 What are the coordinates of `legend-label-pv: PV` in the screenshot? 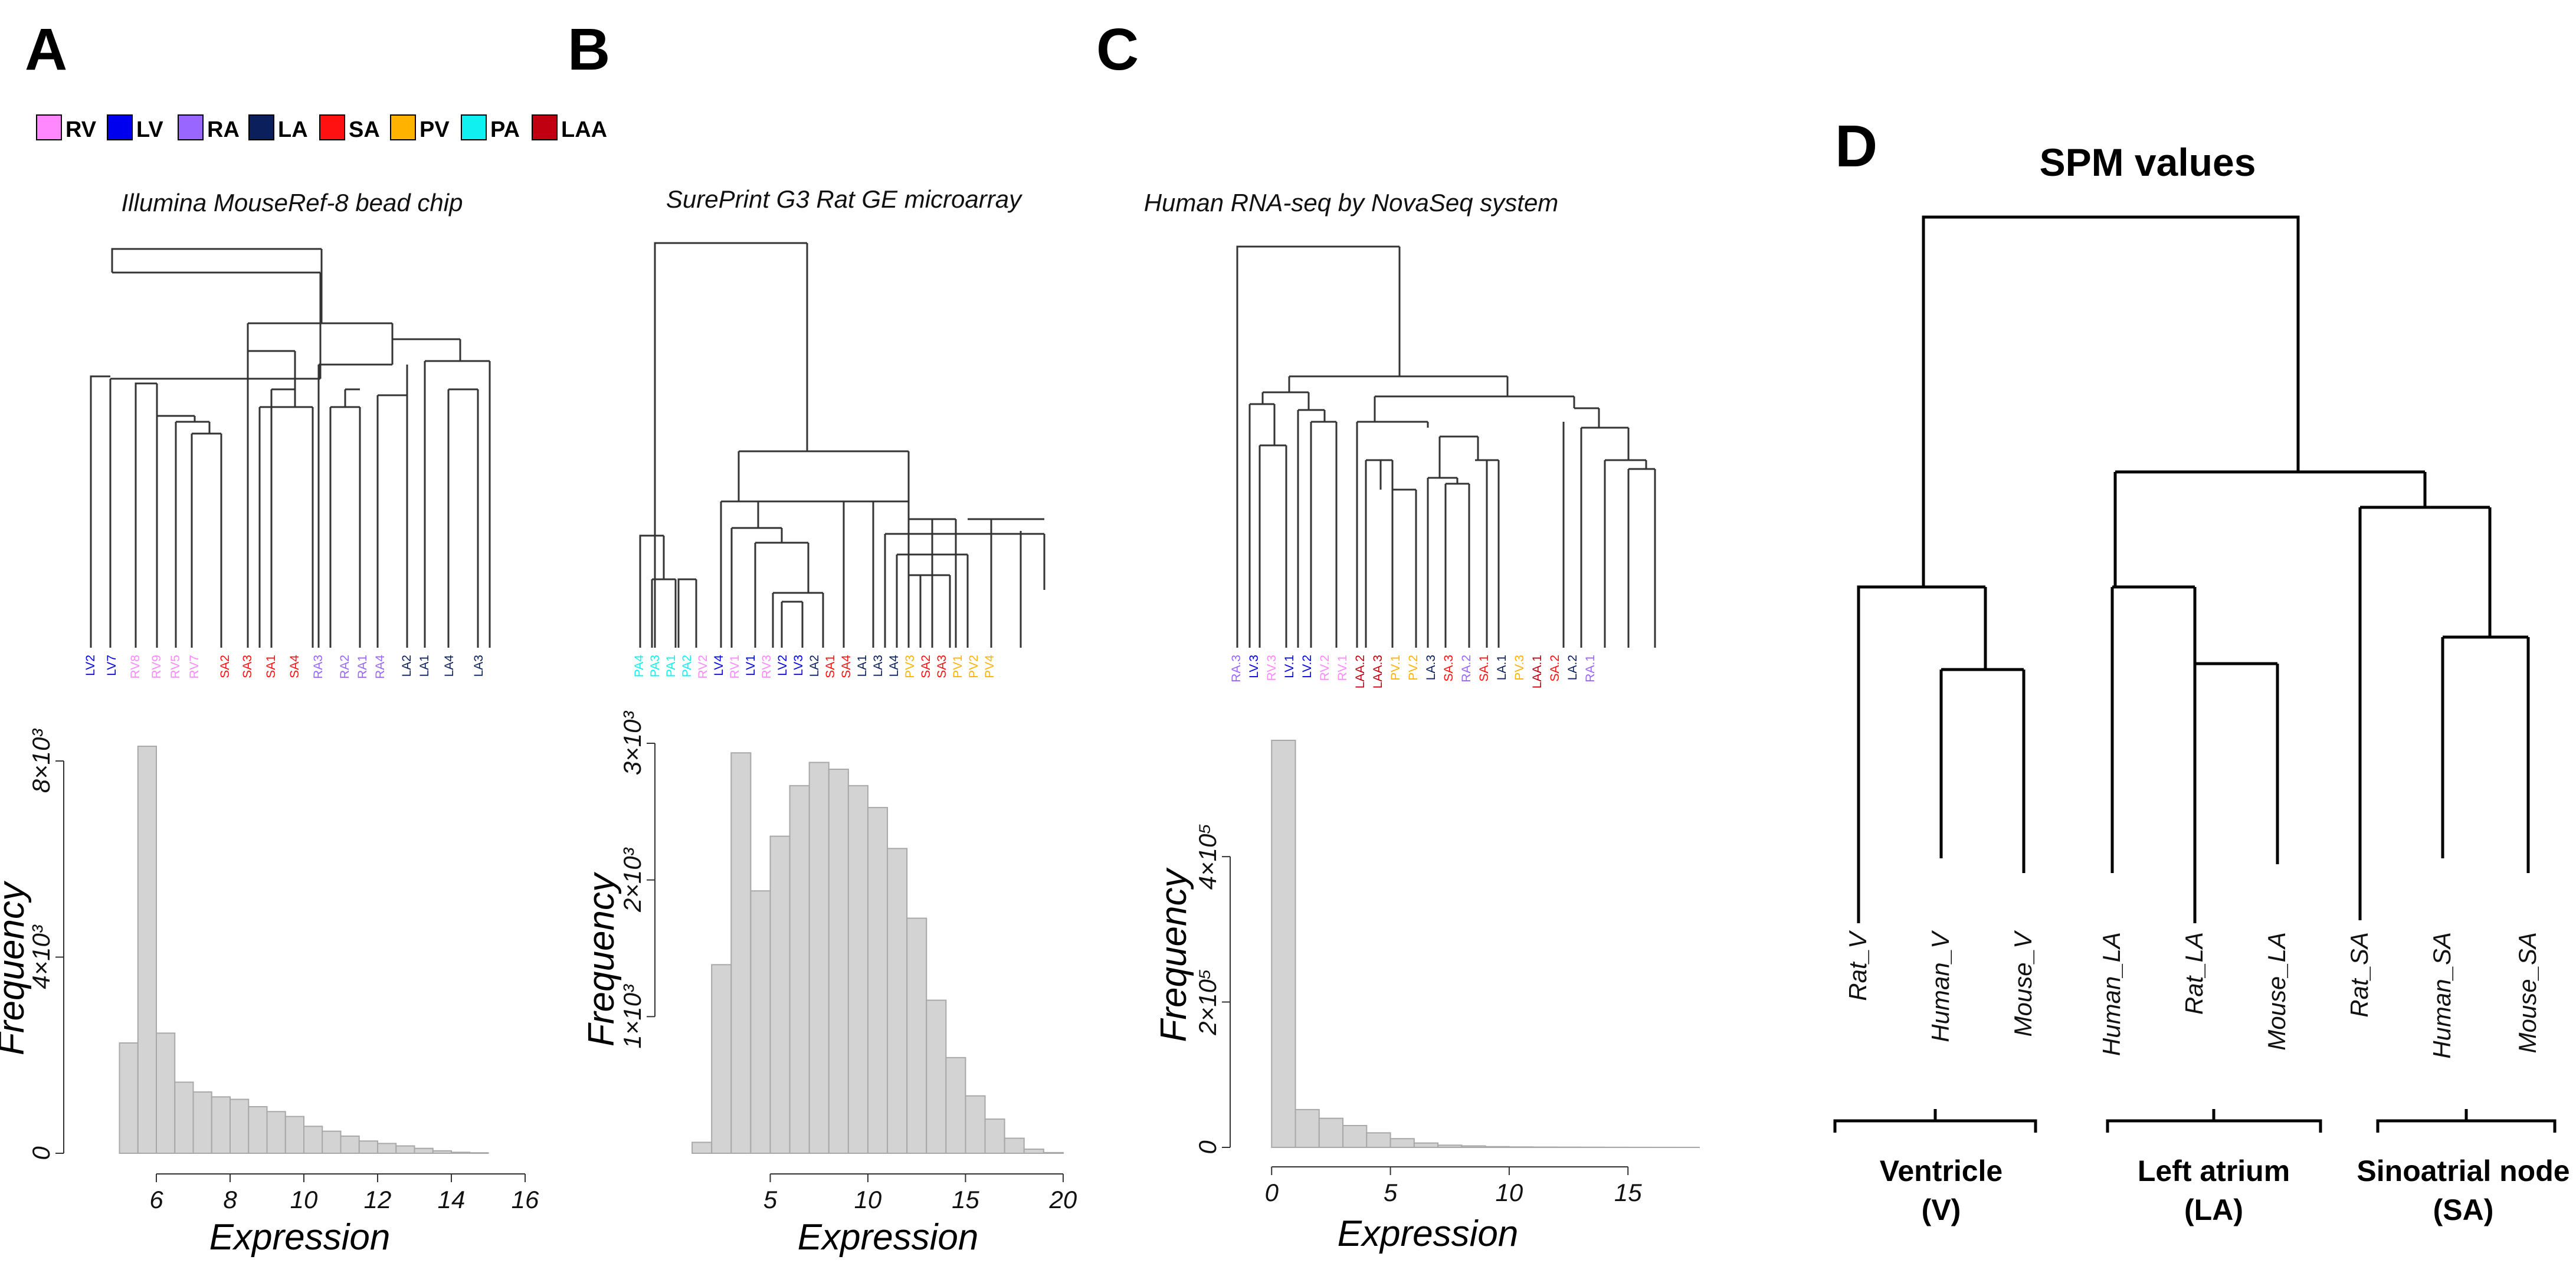 It's located at (434, 129).